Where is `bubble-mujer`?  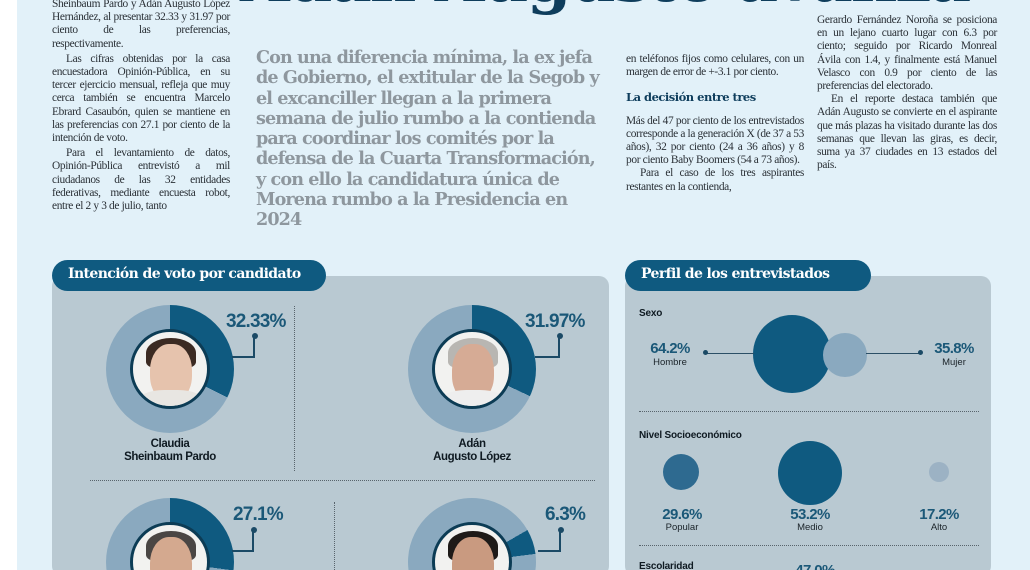
bubble-mujer is located at coordinates (845, 355).